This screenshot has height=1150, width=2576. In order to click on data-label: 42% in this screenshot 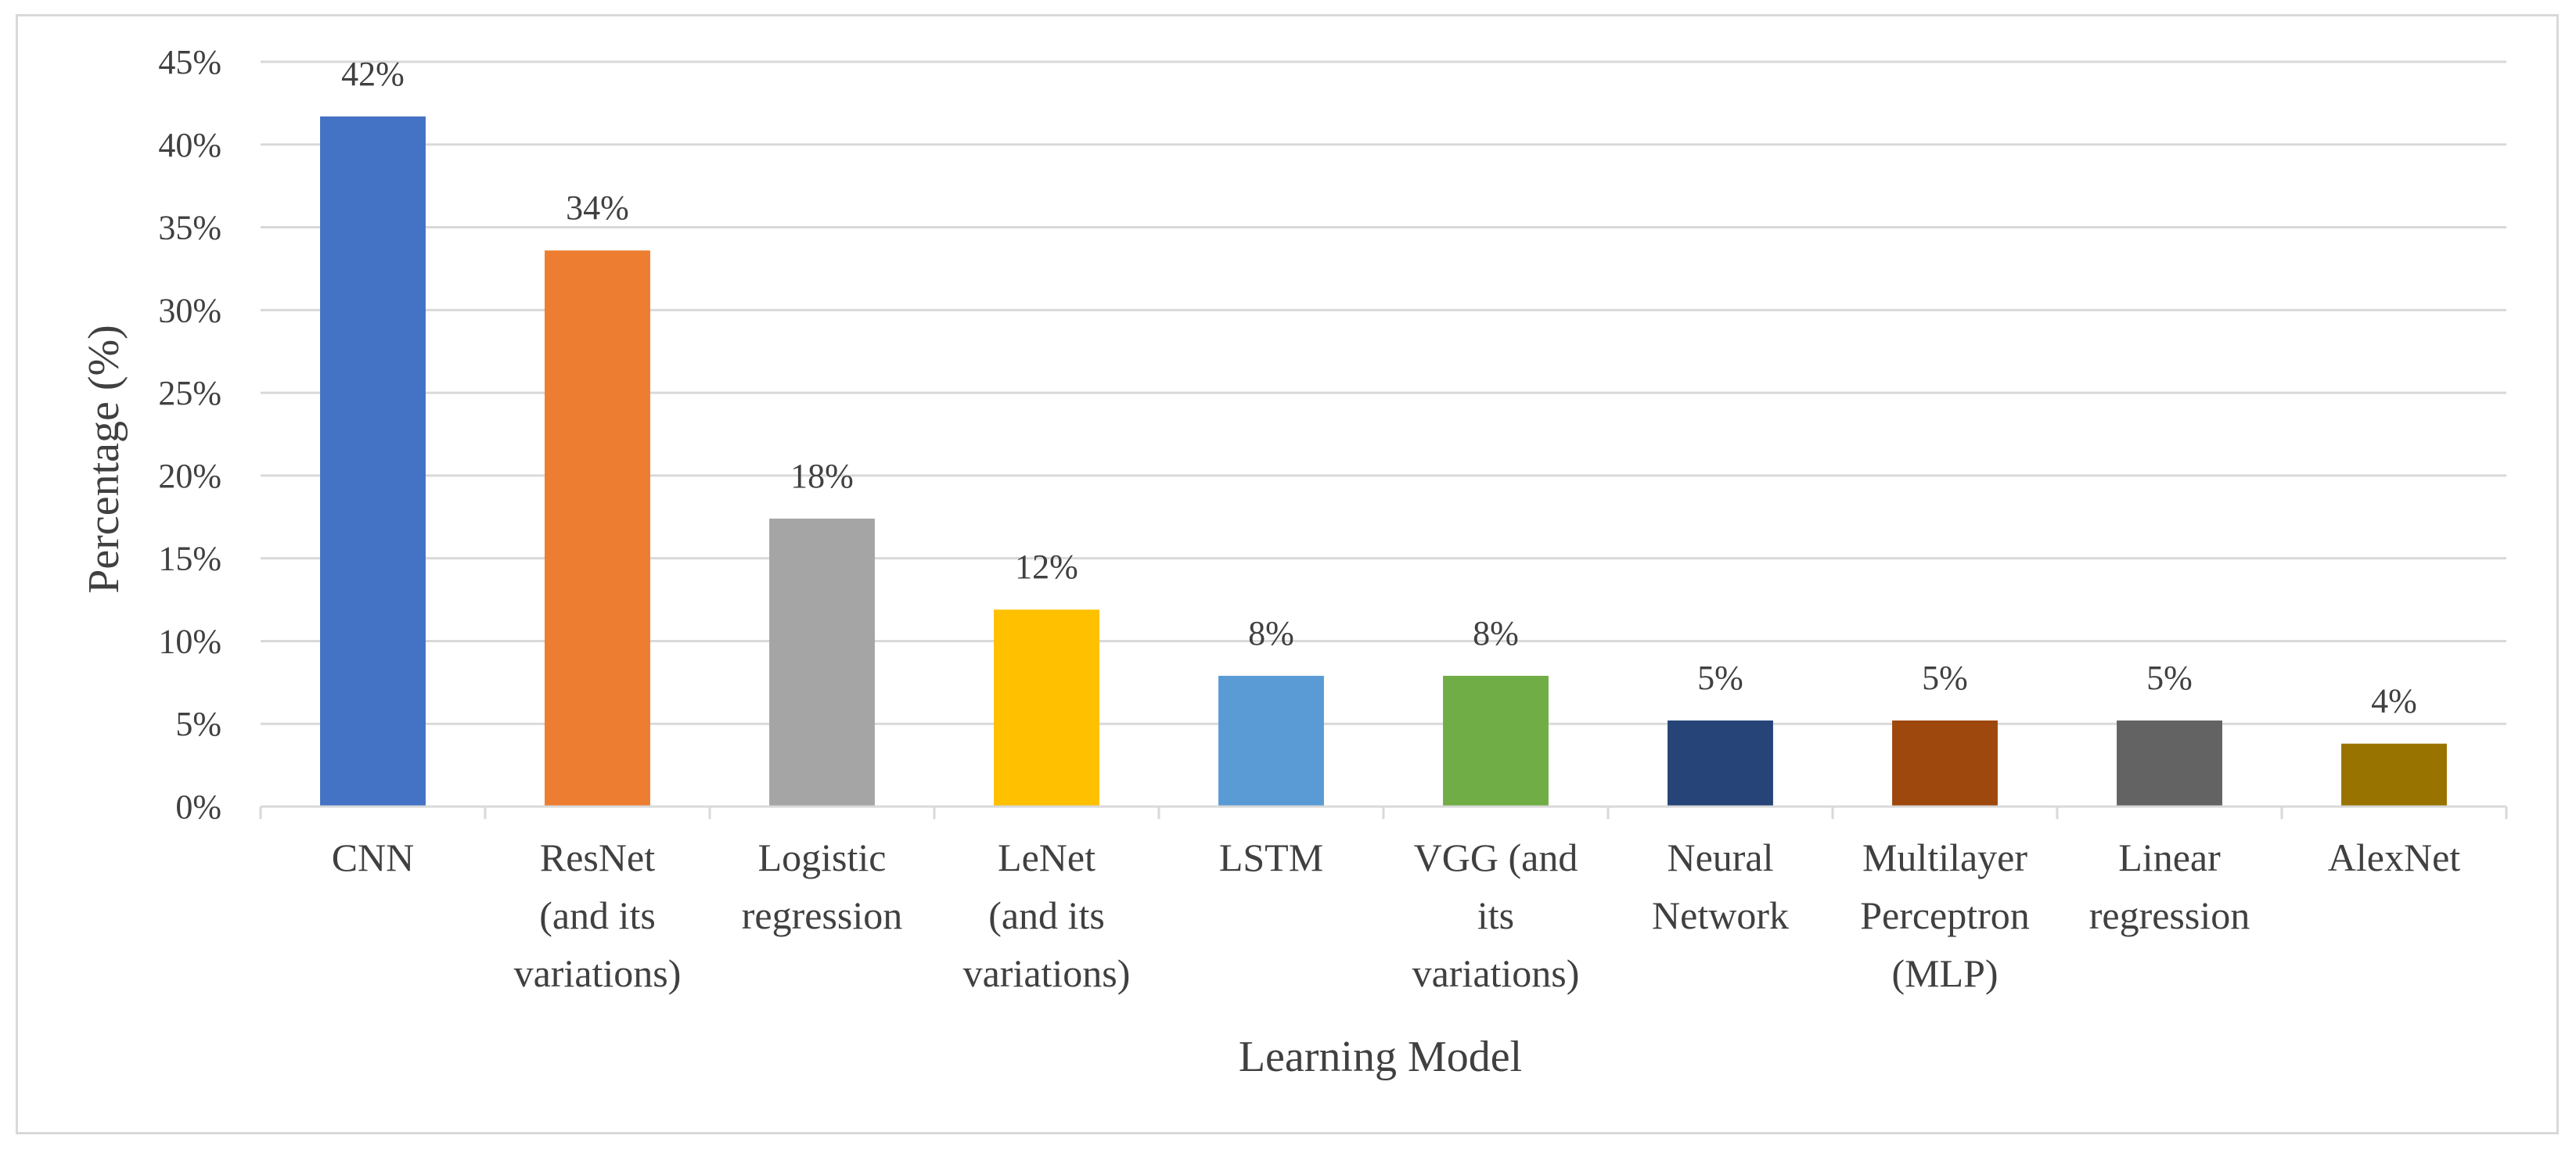, I will do `click(373, 74)`.